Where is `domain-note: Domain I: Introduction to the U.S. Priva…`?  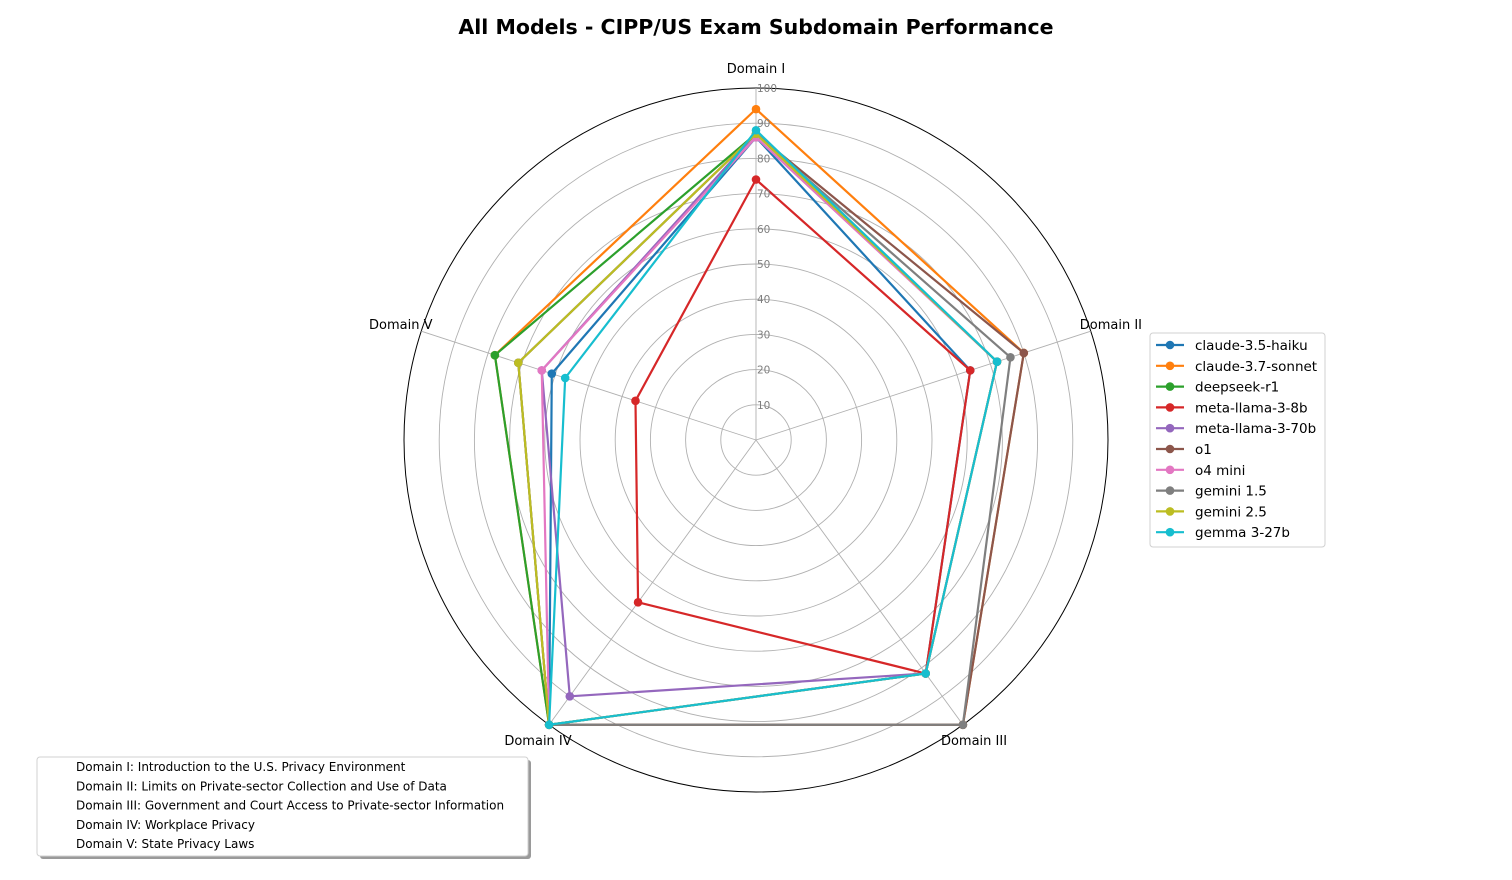
domain-note: Domain I: Introduction to the U.S. Priva… is located at coordinates (241, 767).